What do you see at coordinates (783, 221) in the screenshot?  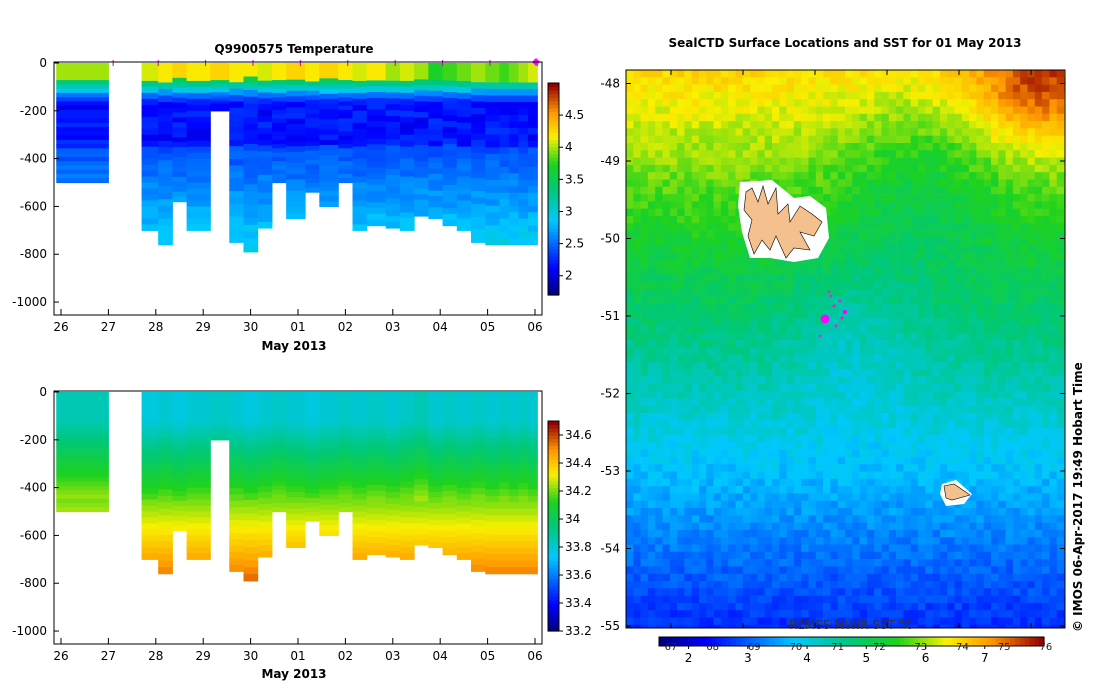 I see `island-kerguelen-land` at bounding box center [783, 221].